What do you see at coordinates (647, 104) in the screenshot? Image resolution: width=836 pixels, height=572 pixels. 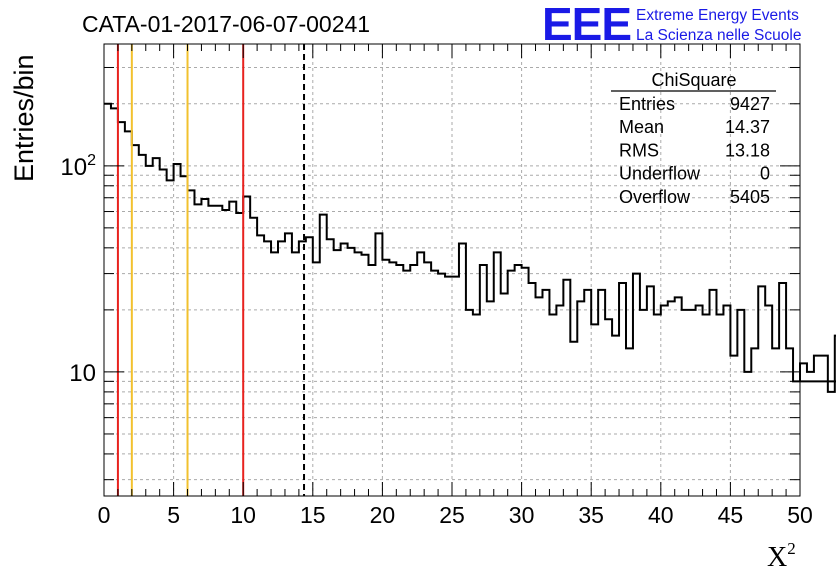 I see `stat-label: Entries` at bounding box center [647, 104].